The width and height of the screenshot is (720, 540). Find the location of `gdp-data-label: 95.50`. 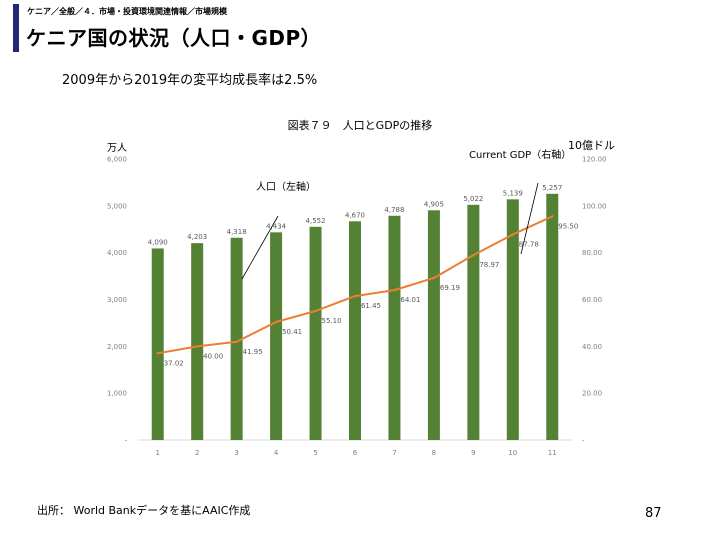

gdp-data-label: 95.50 is located at coordinates (568, 226).